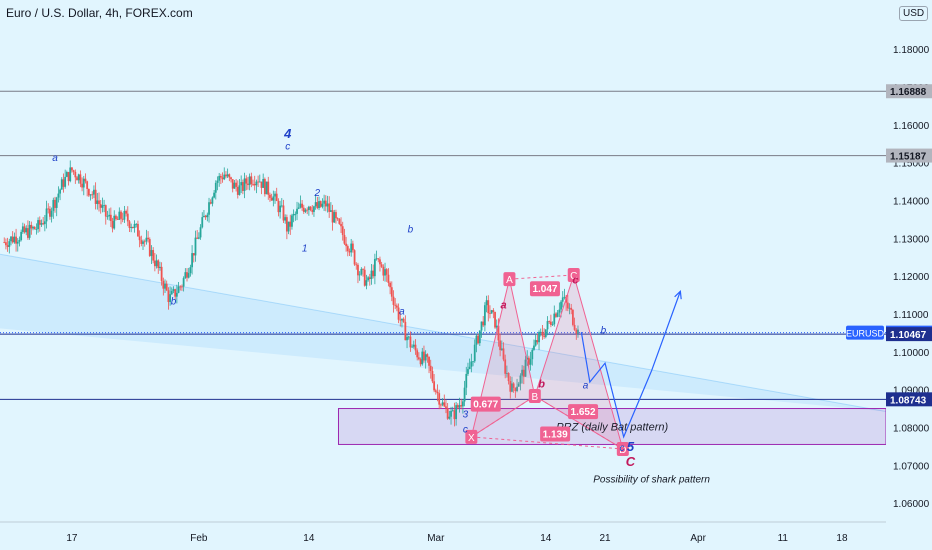 The height and width of the screenshot is (550, 932). What do you see at coordinates (911, 50) in the screenshot?
I see `y-tick-label: 1.18000` at bounding box center [911, 50].